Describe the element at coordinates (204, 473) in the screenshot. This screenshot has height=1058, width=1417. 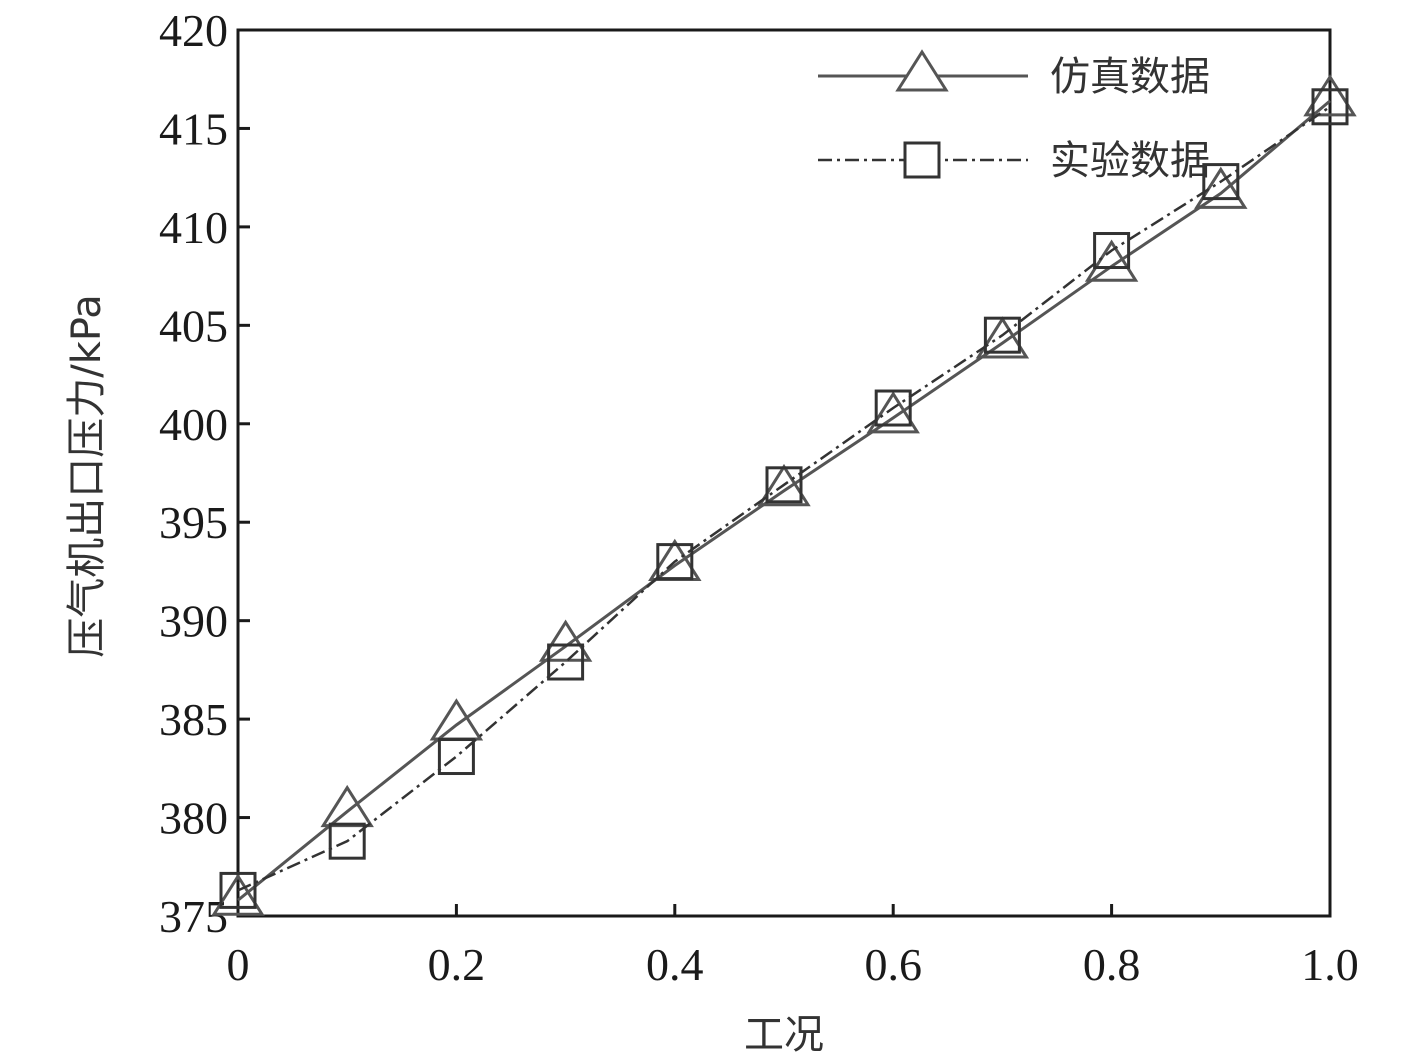
I see `y-axis-ticks: 375 380 385 390 395 400 405 410 415 420` at that location.